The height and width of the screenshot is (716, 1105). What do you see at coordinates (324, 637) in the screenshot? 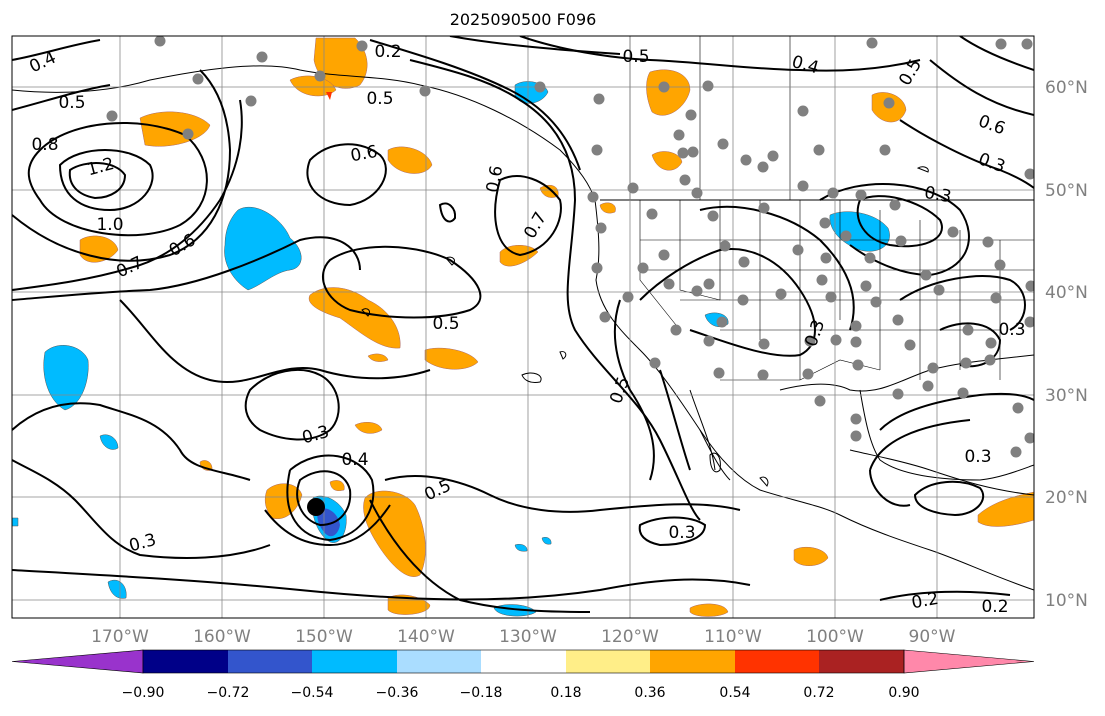
I see `lon-label: 150°W` at bounding box center [324, 637].